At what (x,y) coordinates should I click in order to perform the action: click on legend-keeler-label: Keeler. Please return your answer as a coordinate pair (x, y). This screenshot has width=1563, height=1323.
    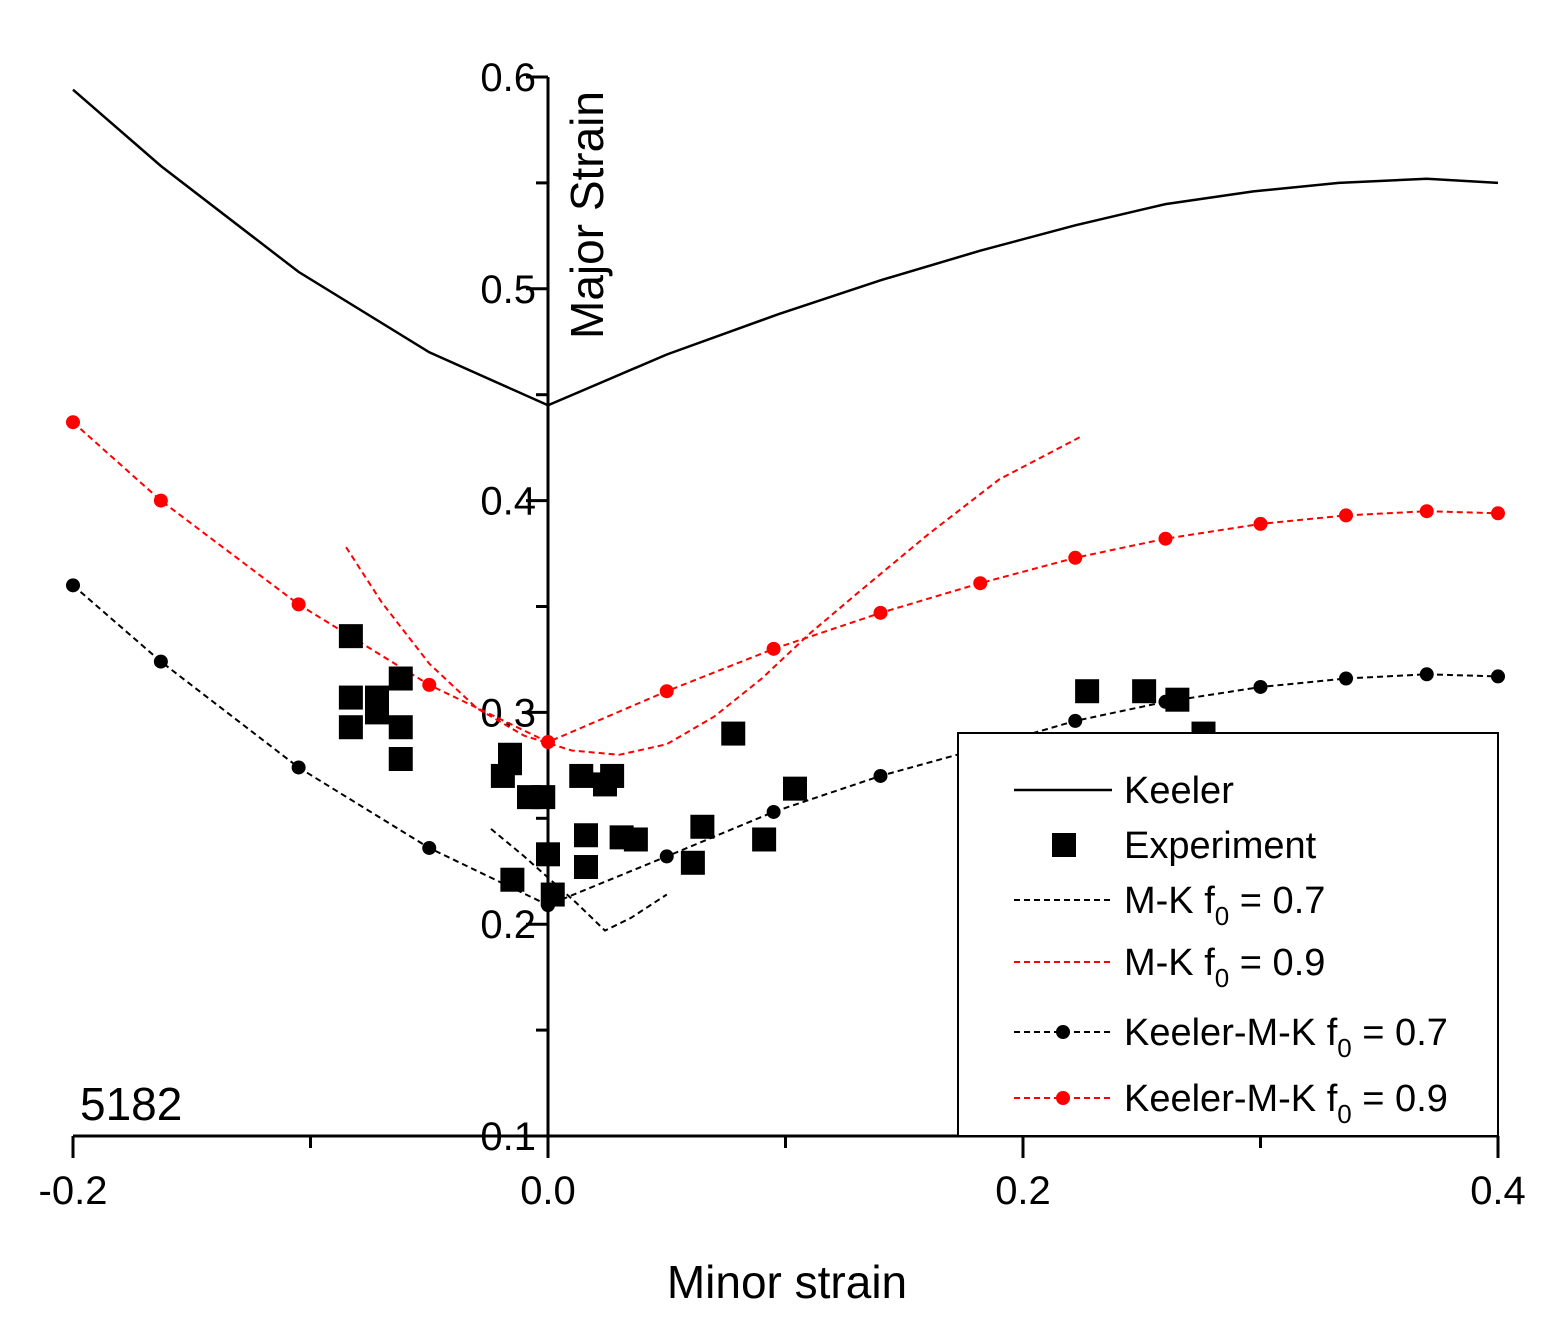
    Looking at the image, I should click on (1179, 791).